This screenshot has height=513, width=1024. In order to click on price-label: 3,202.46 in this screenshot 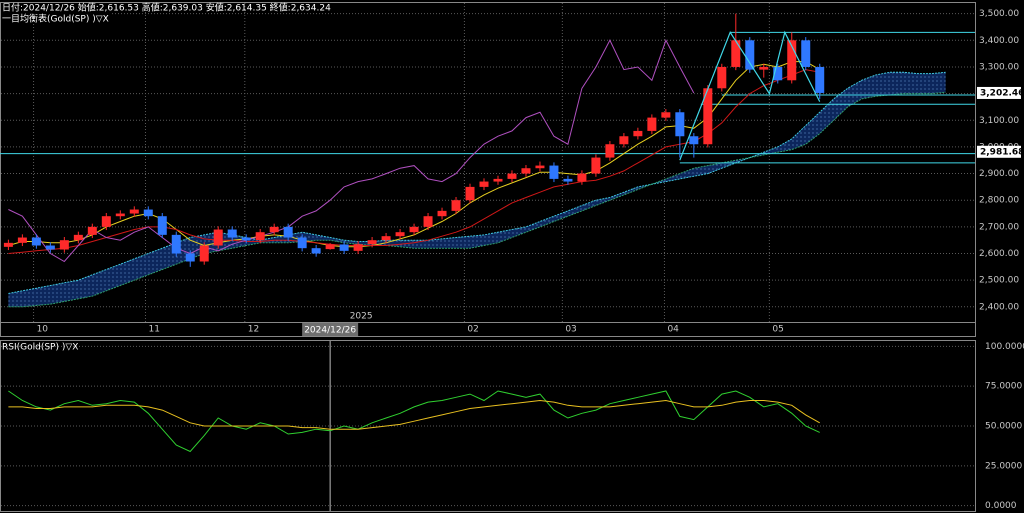, I will do `click(1002, 93)`.